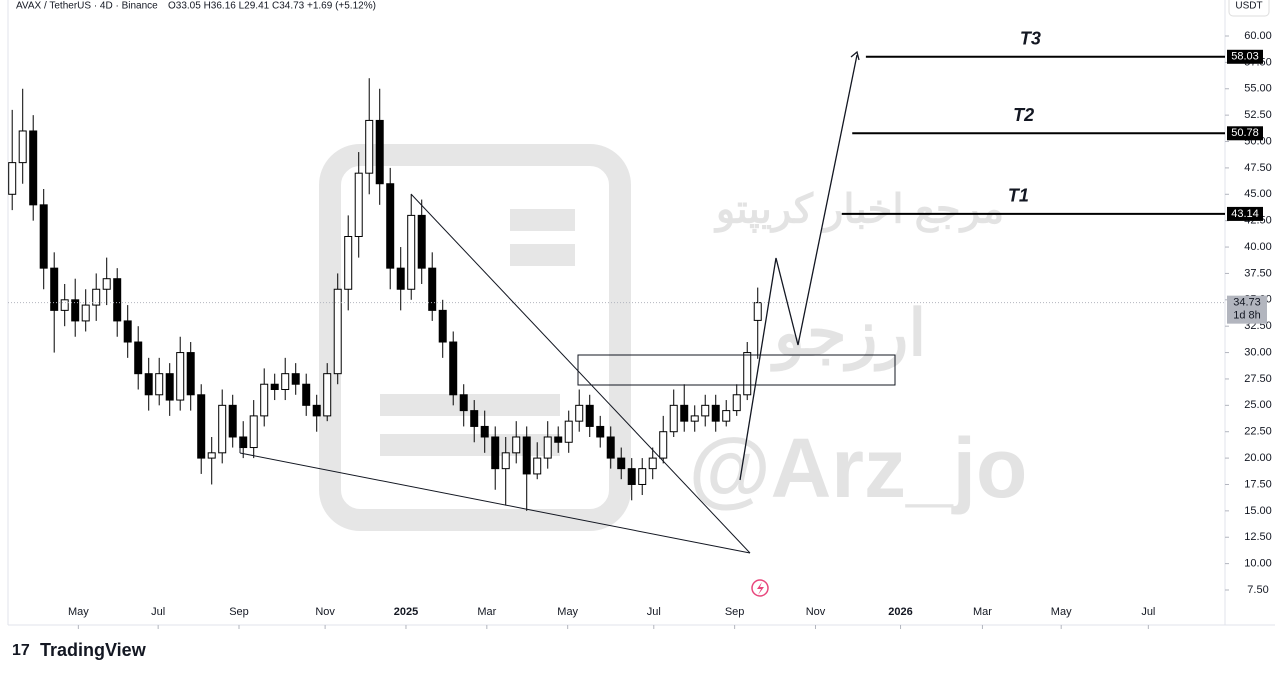 This screenshot has height=677, width=1280. I want to click on target-name: T1, so click(1018, 196).